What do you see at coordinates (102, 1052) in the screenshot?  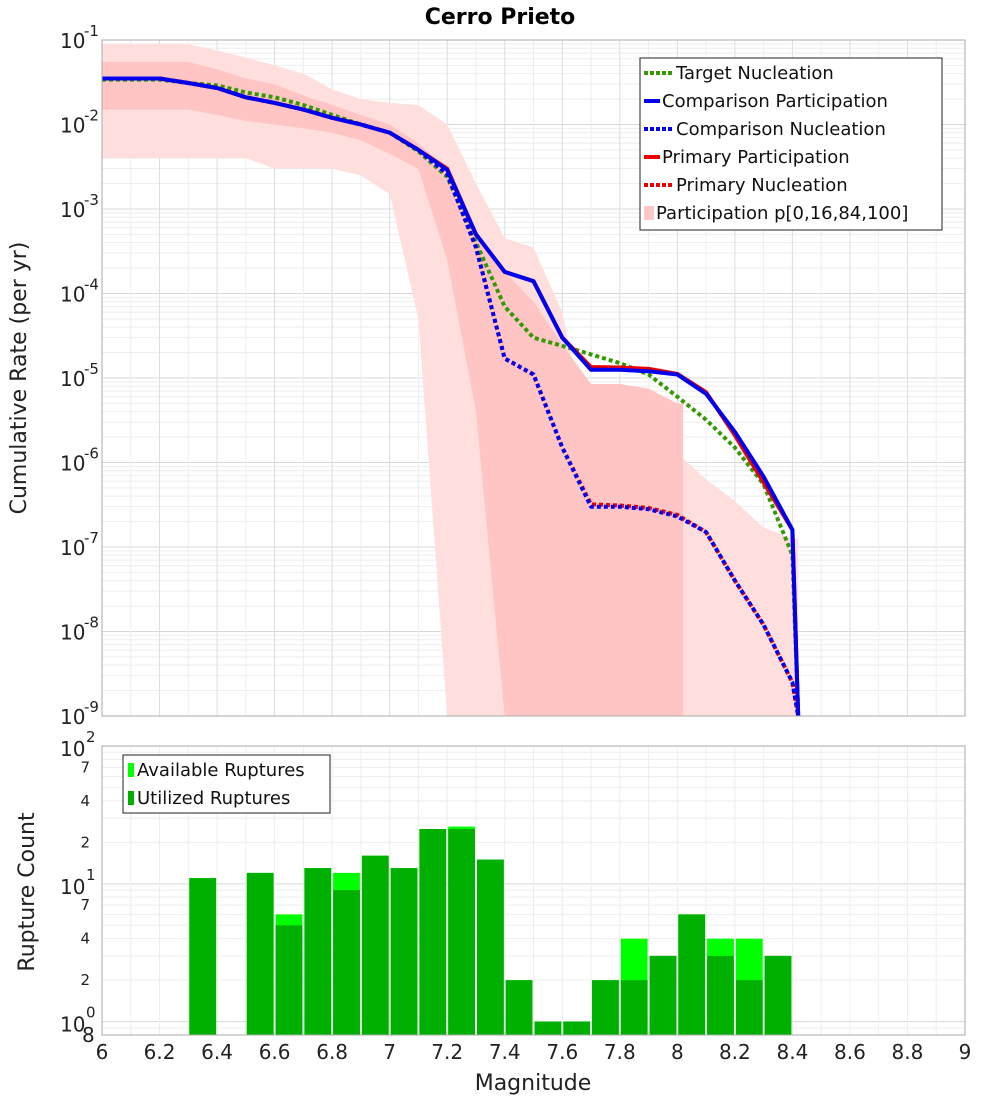 I see `x-tick-label: 6` at bounding box center [102, 1052].